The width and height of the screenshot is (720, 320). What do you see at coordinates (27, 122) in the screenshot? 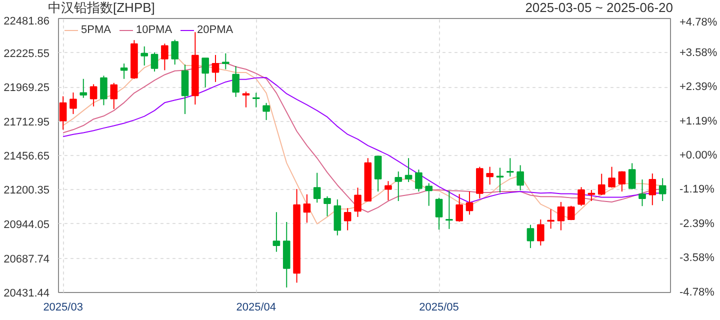
I see `y-tick-label: 21712.95` at bounding box center [27, 122].